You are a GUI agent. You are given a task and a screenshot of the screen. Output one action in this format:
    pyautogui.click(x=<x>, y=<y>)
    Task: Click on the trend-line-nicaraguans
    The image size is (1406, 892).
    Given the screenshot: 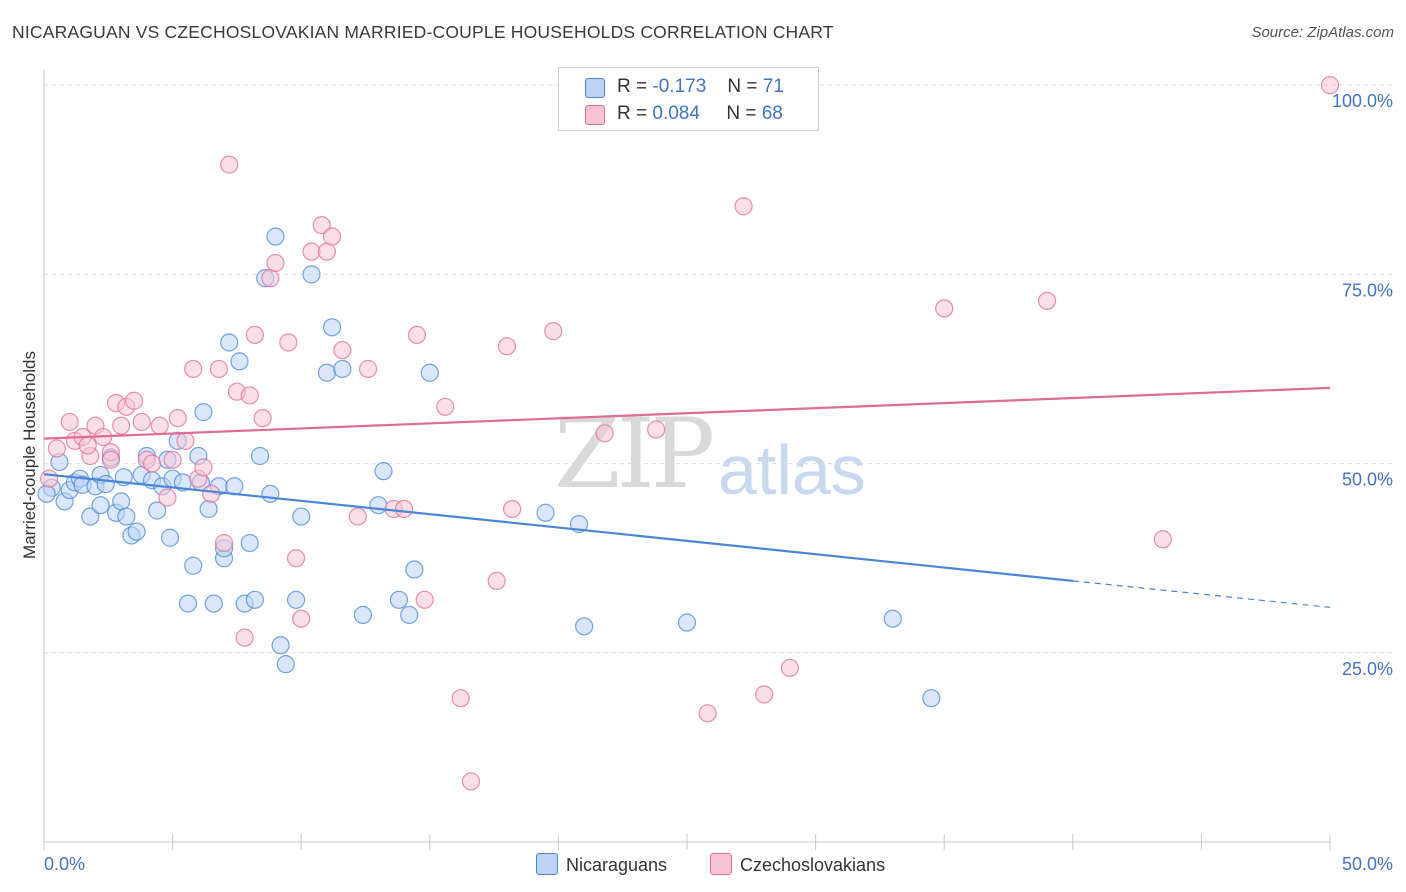 What is the action you would take?
    pyautogui.click(x=558, y=527)
    